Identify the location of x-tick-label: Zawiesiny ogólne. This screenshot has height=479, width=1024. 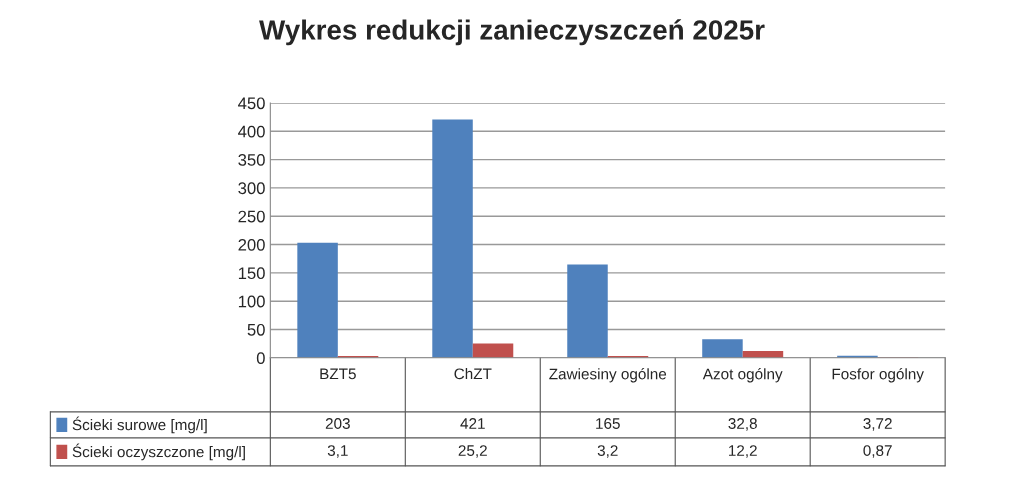
(608, 375).